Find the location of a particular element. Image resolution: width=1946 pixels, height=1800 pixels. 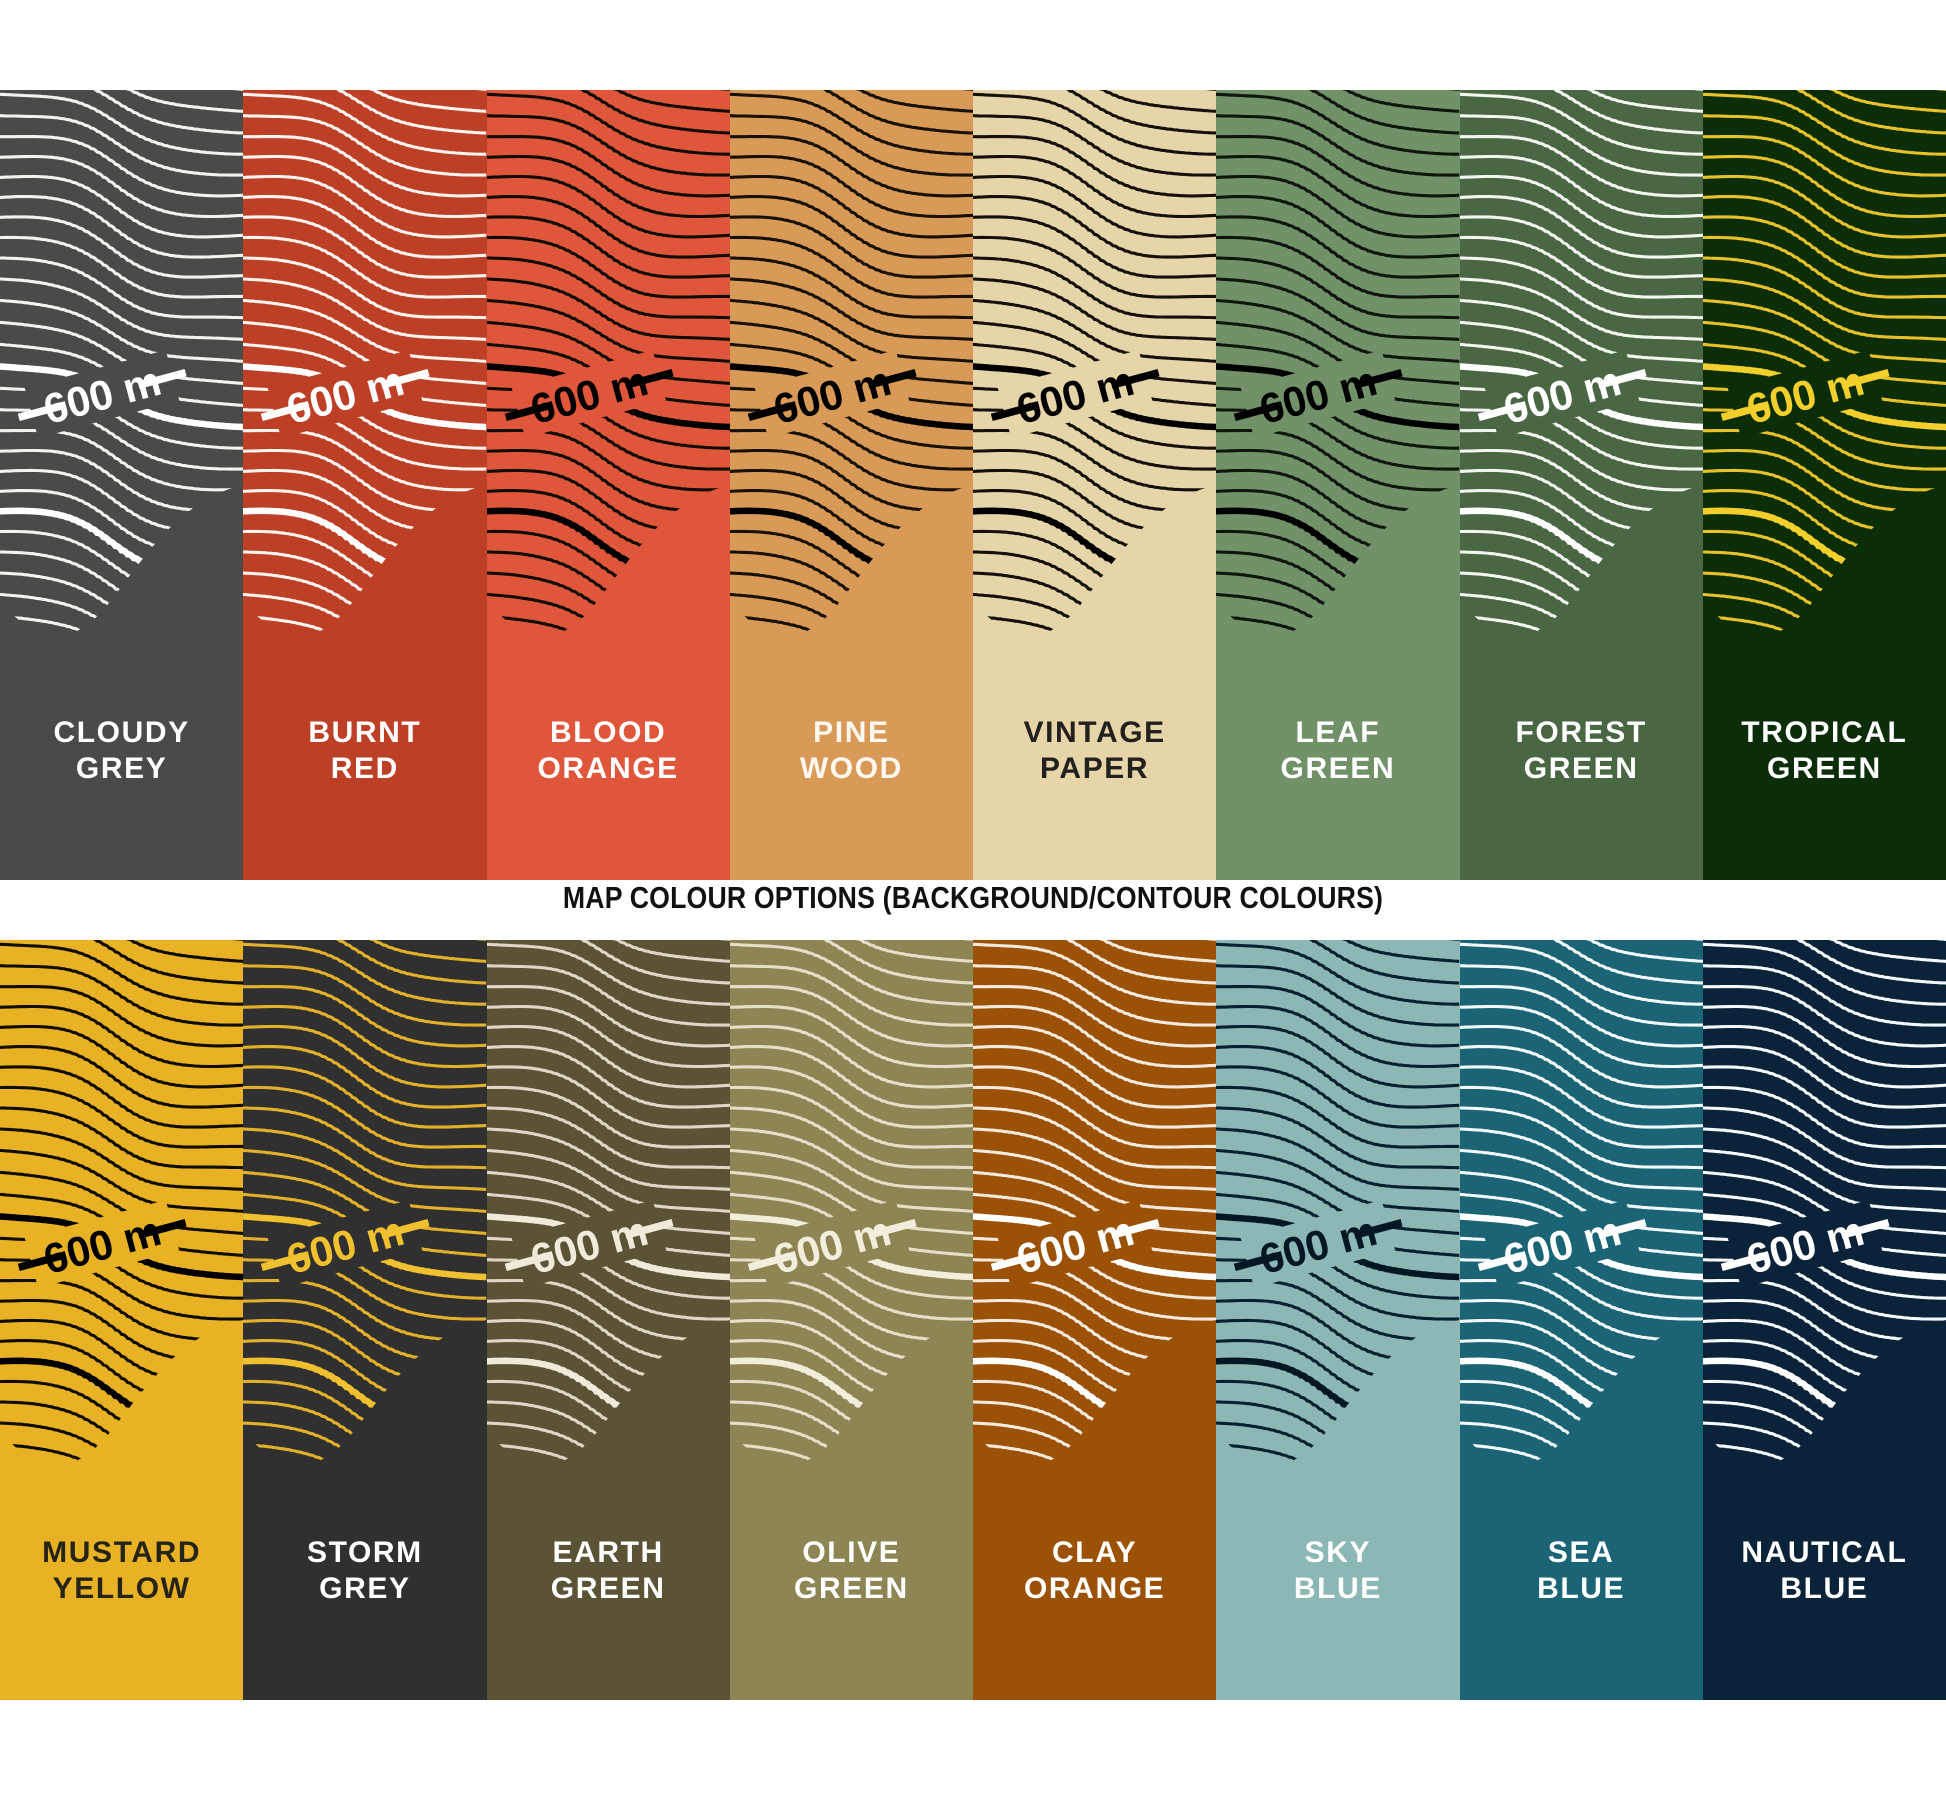

colour-swatch: 600 m BLOOD ORANGE is located at coordinates (608, 485).